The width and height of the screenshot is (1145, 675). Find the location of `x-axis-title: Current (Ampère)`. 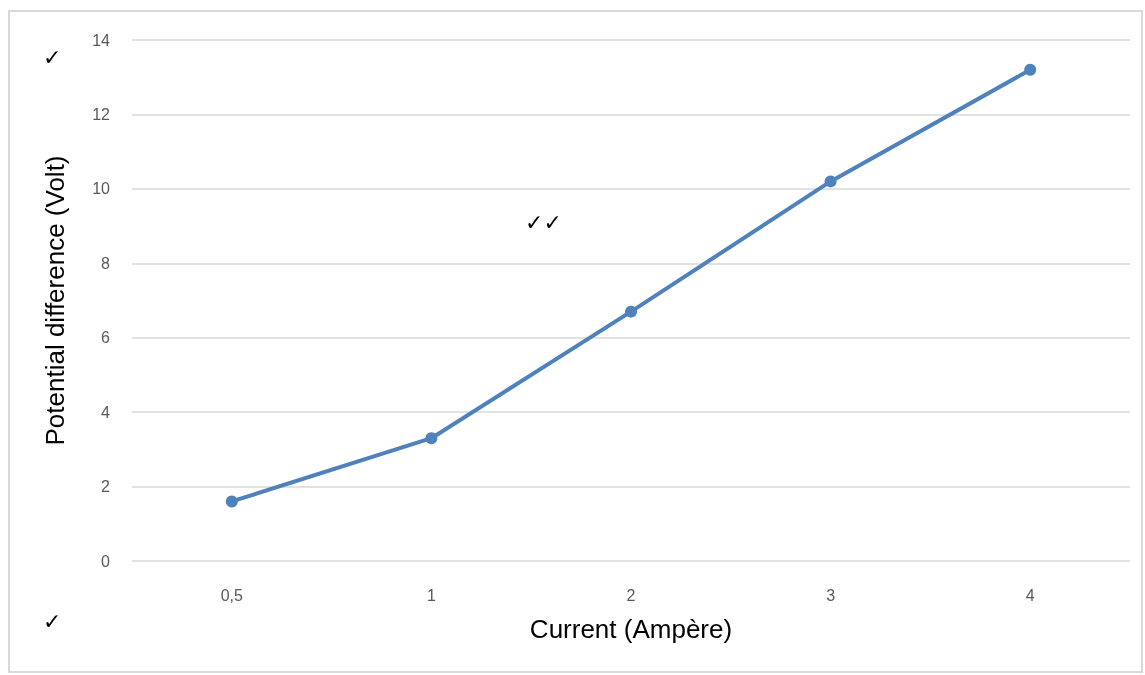

x-axis-title: Current (Ampère) is located at coordinates (631, 629).